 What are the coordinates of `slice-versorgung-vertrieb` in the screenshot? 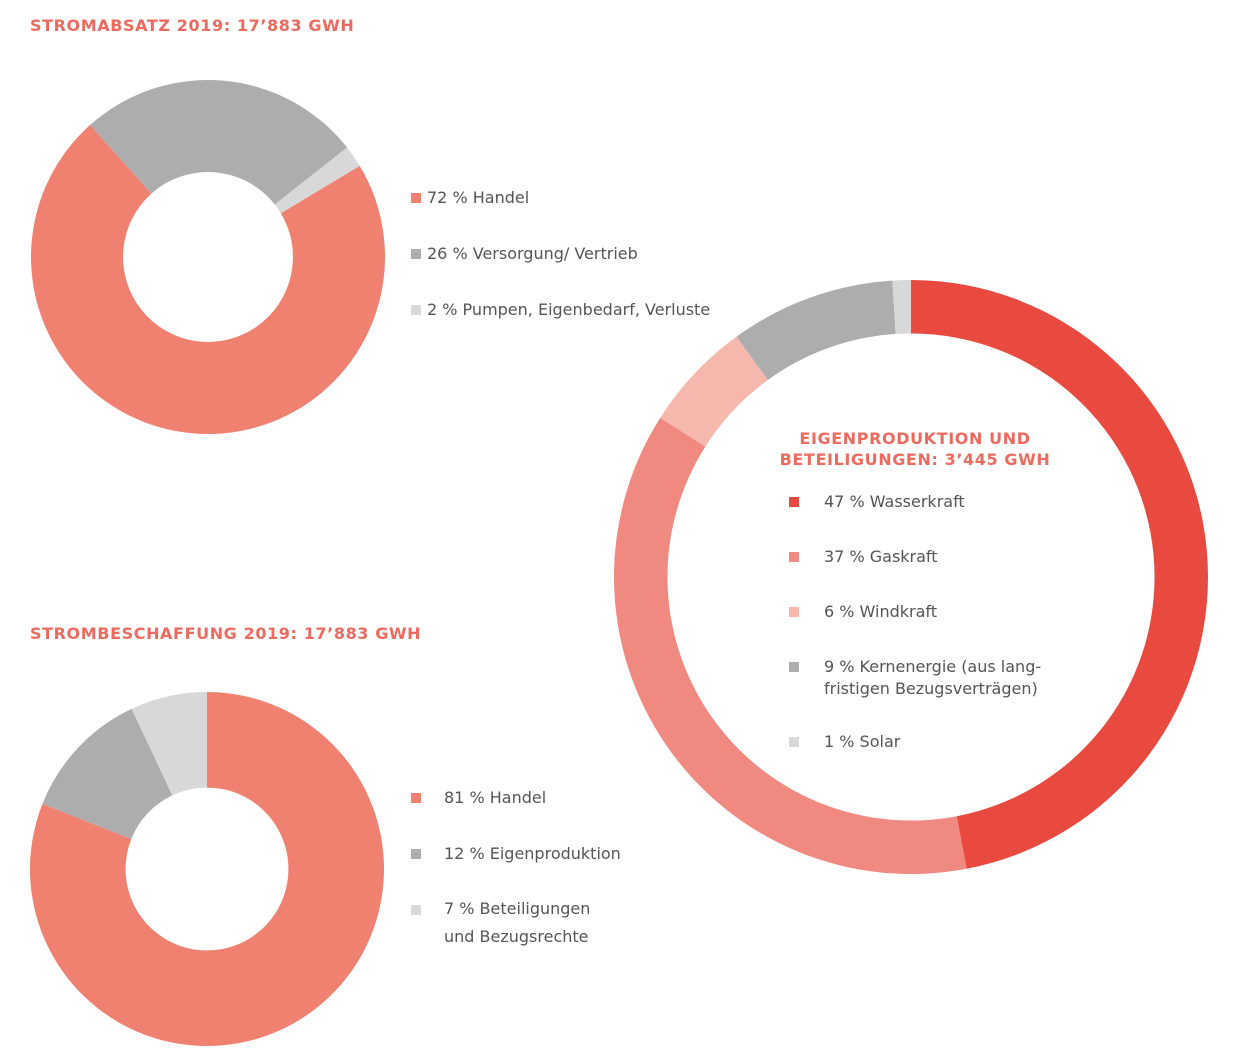 It's located at (219, 142).